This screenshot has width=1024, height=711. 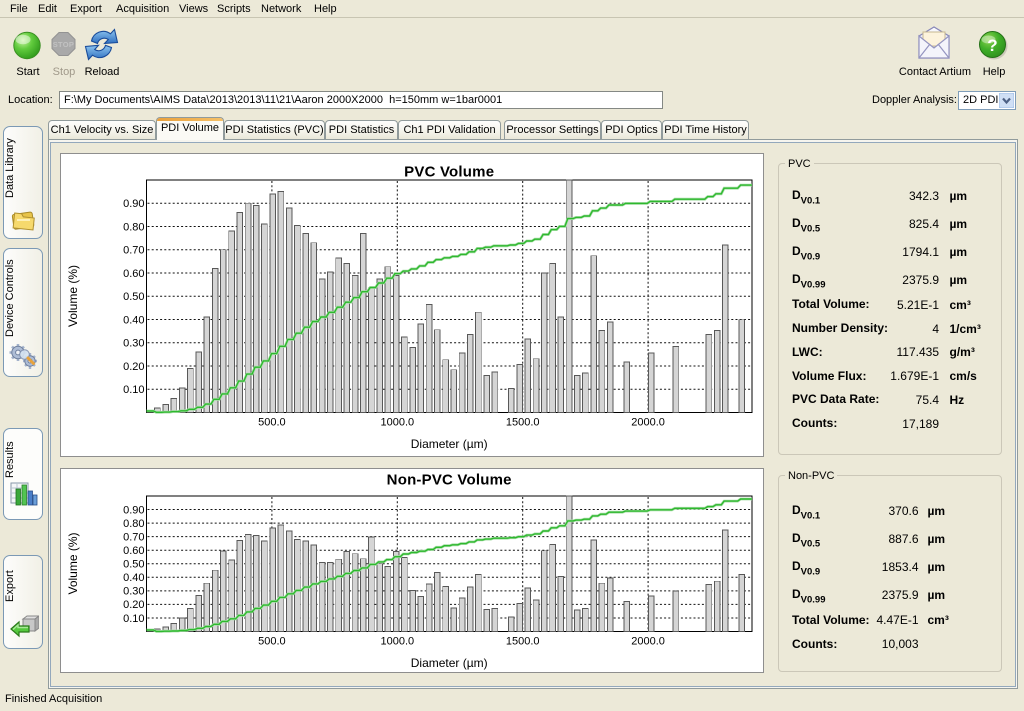 What do you see at coordinates (449, 480) in the screenshot?
I see `svg-text: Non-PVC Volume` at bounding box center [449, 480].